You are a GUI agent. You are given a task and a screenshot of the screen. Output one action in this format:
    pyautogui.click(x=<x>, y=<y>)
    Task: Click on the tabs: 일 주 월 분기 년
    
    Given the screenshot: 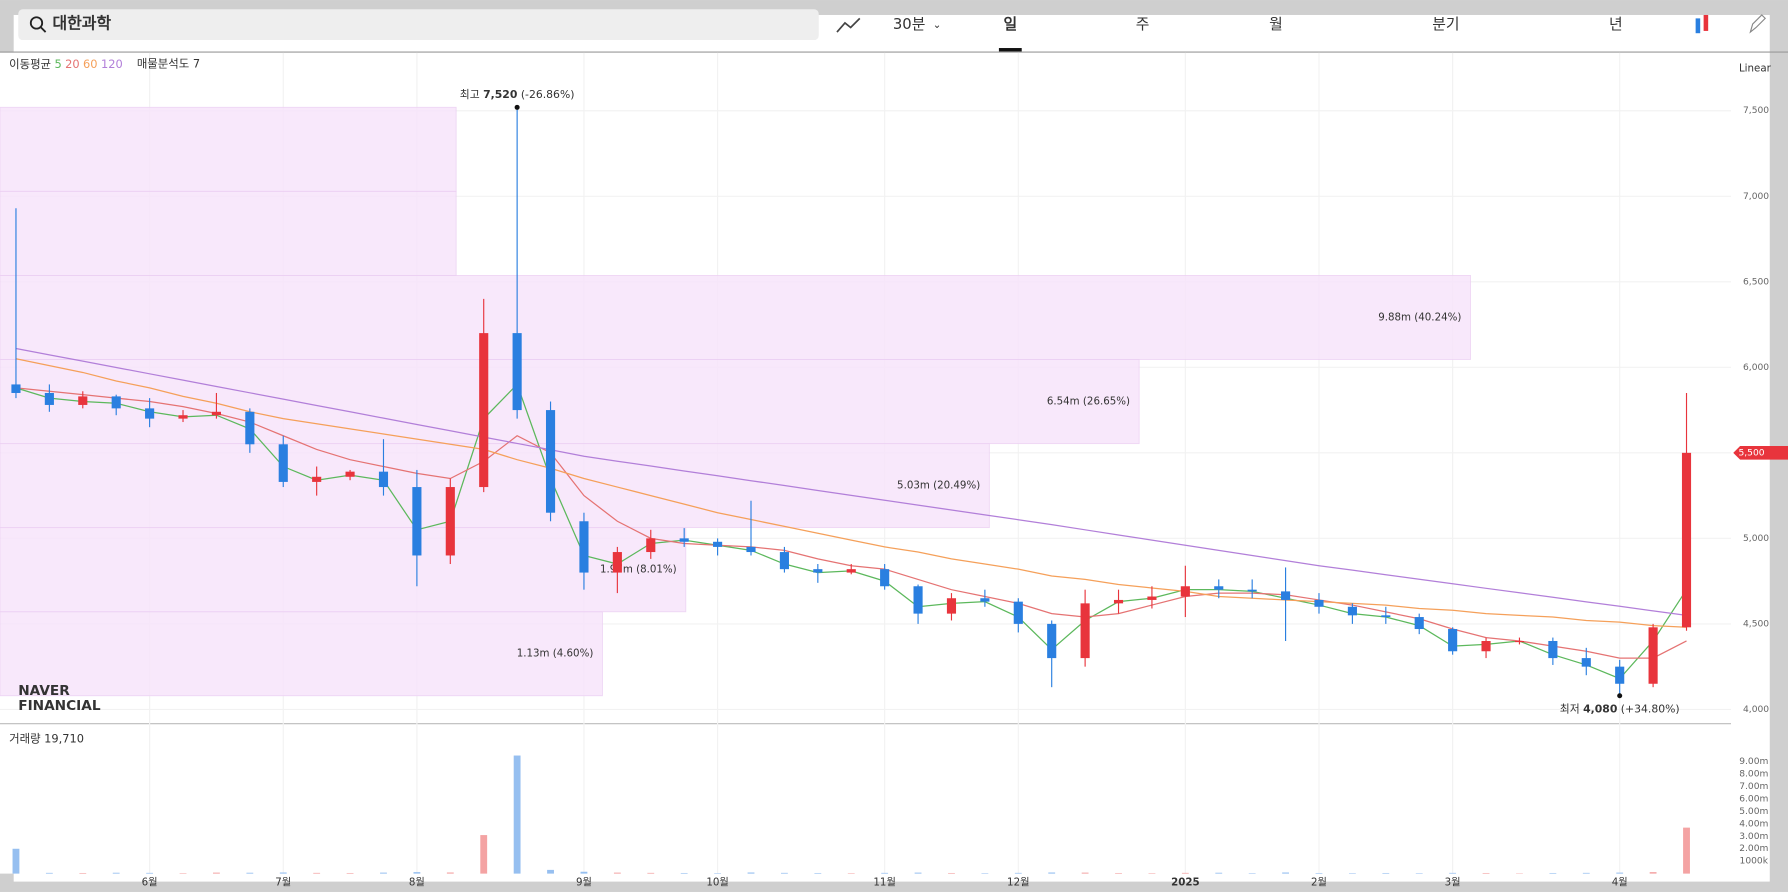 What is the action you would take?
    pyautogui.click(x=1310, y=34)
    